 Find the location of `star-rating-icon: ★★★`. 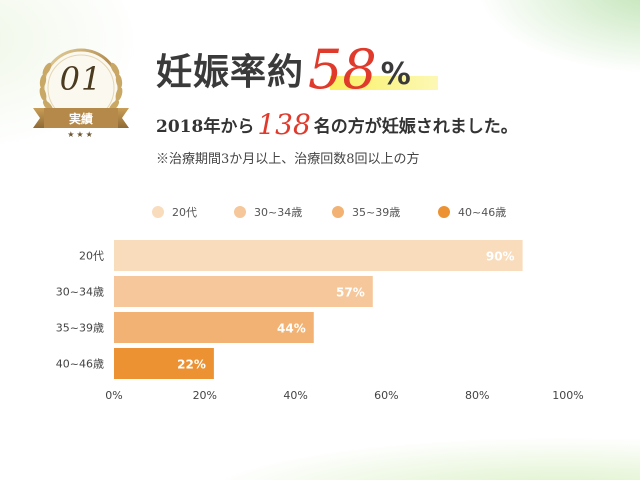

star-rating-icon: ★★★ is located at coordinates (81, 134).